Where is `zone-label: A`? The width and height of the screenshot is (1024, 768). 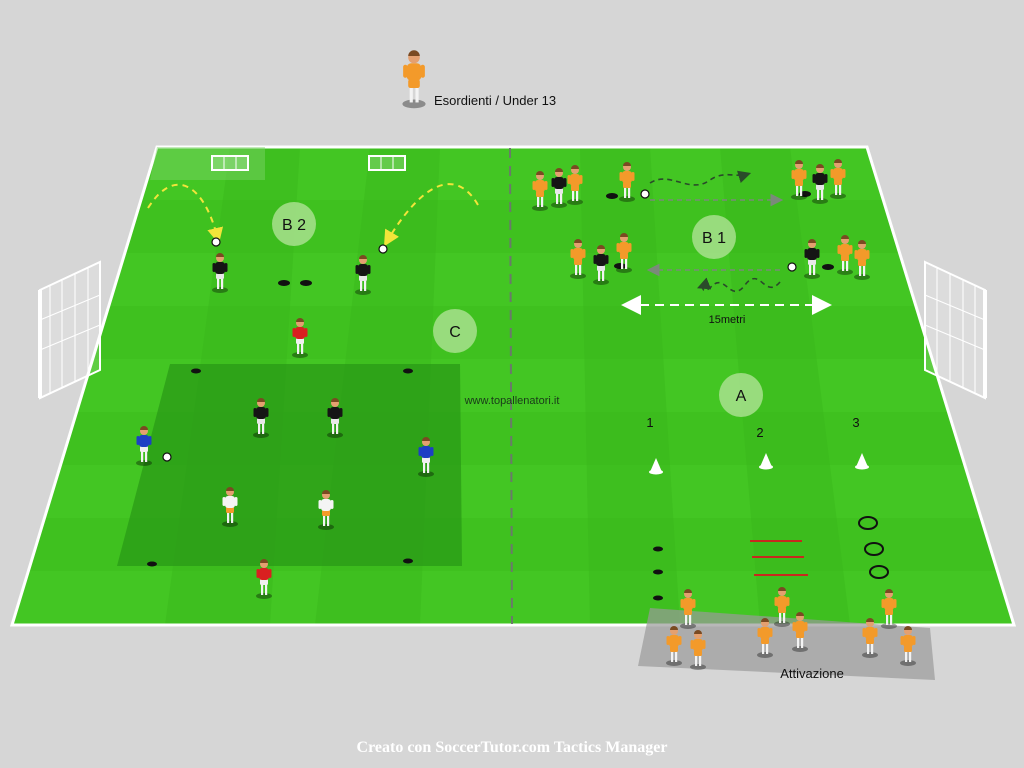
zone-label: A is located at coordinates (741, 396).